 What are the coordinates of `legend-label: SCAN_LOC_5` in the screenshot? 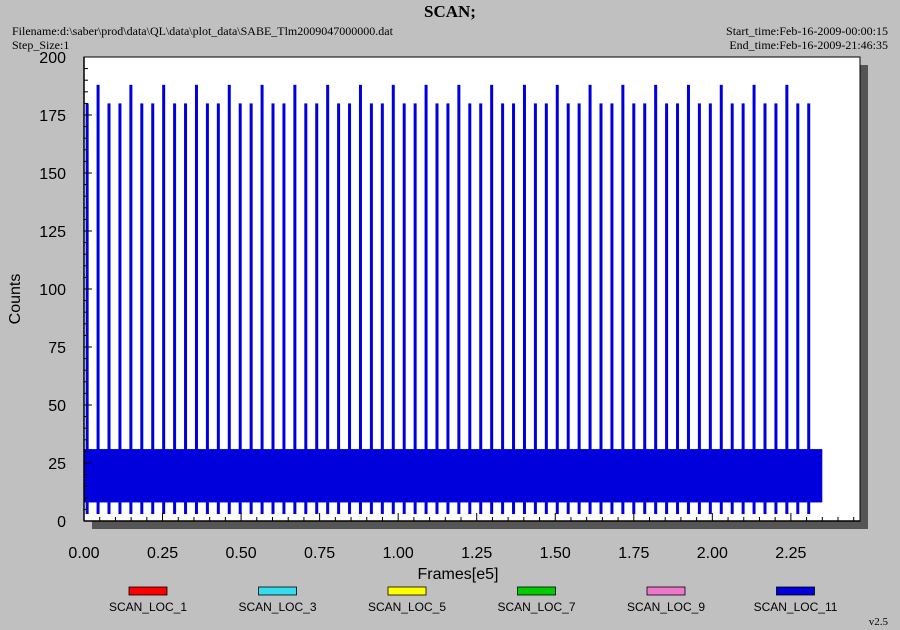 It's located at (407, 607).